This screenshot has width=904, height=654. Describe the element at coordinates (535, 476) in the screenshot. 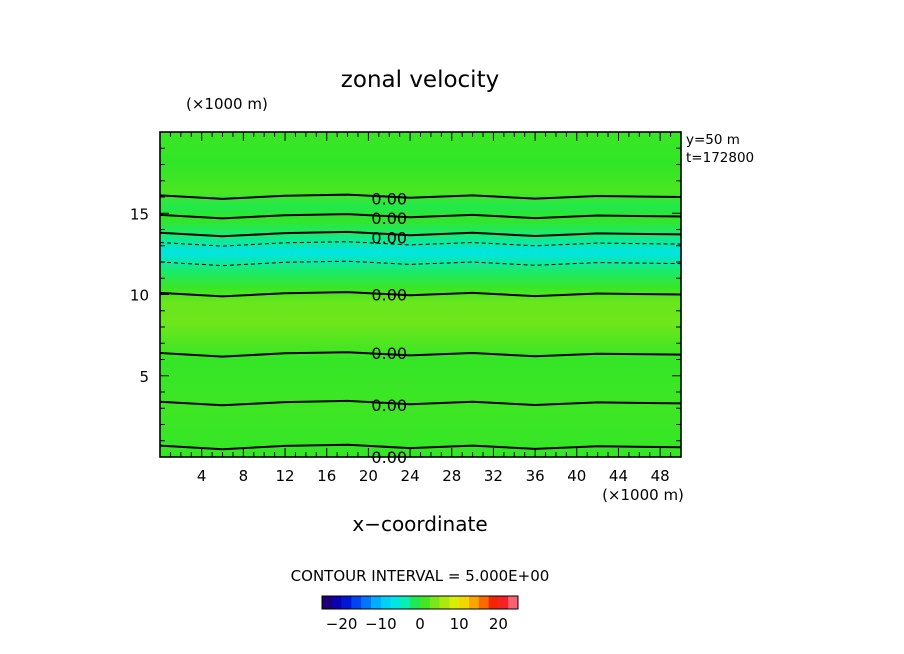

I see `x-tick-label: 36` at that location.